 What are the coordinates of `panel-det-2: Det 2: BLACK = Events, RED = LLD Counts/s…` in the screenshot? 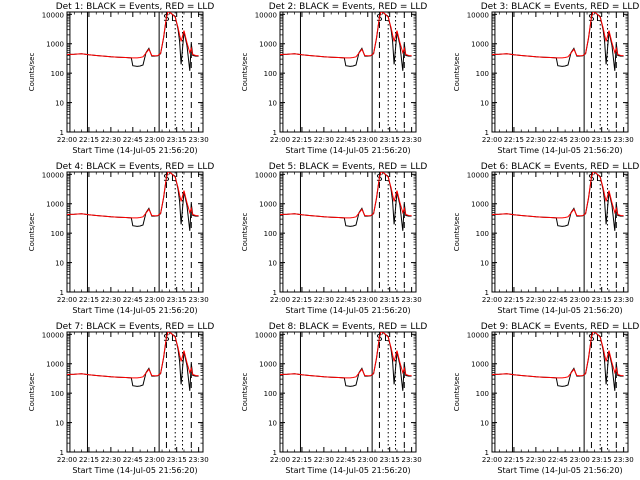 It's located at (334, 78).